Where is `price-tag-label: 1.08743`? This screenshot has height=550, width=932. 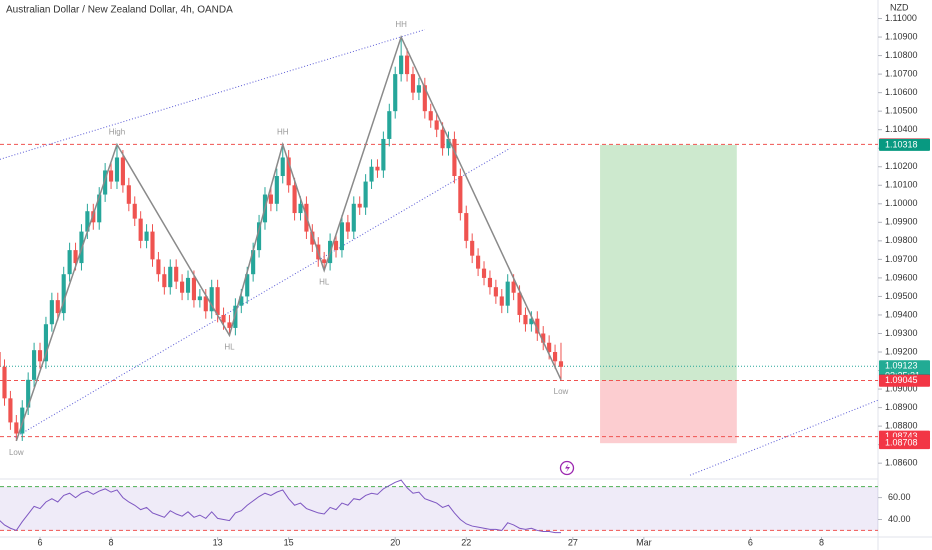 price-tag-label: 1.08743 is located at coordinates (901, 436).